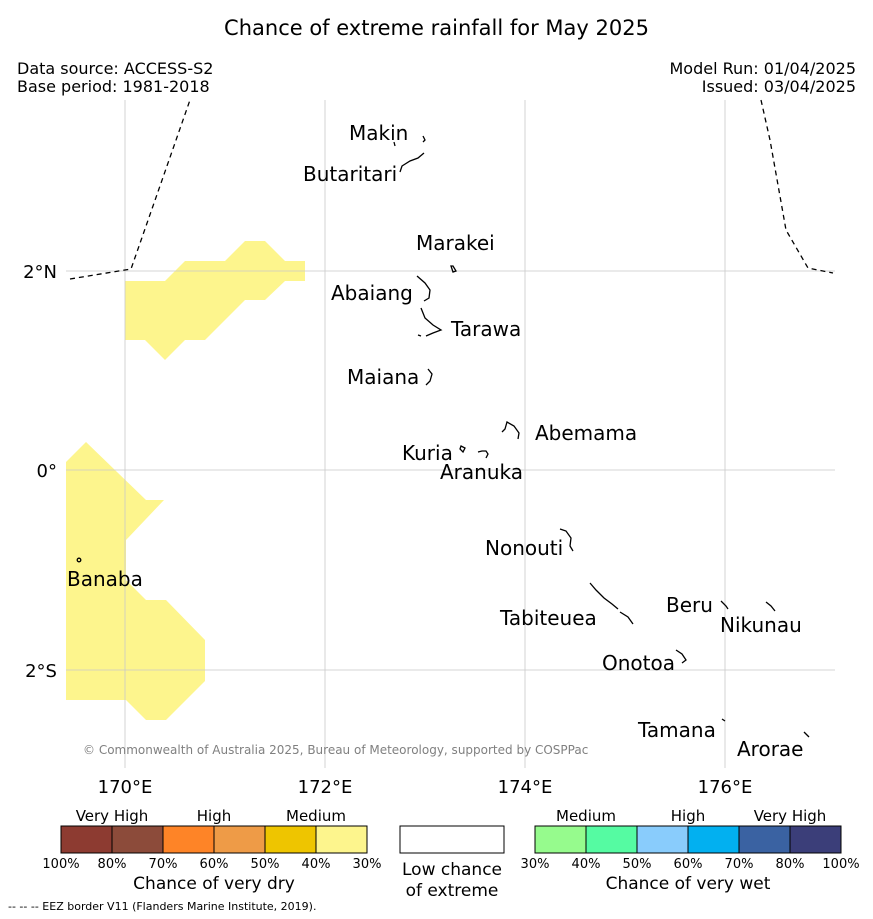  What do you see at coordinates (425, 787) in the screenshot?
I see `longitude-labels: 170°E 172°E 174°E 176°E` at bounding box center [425, 787].